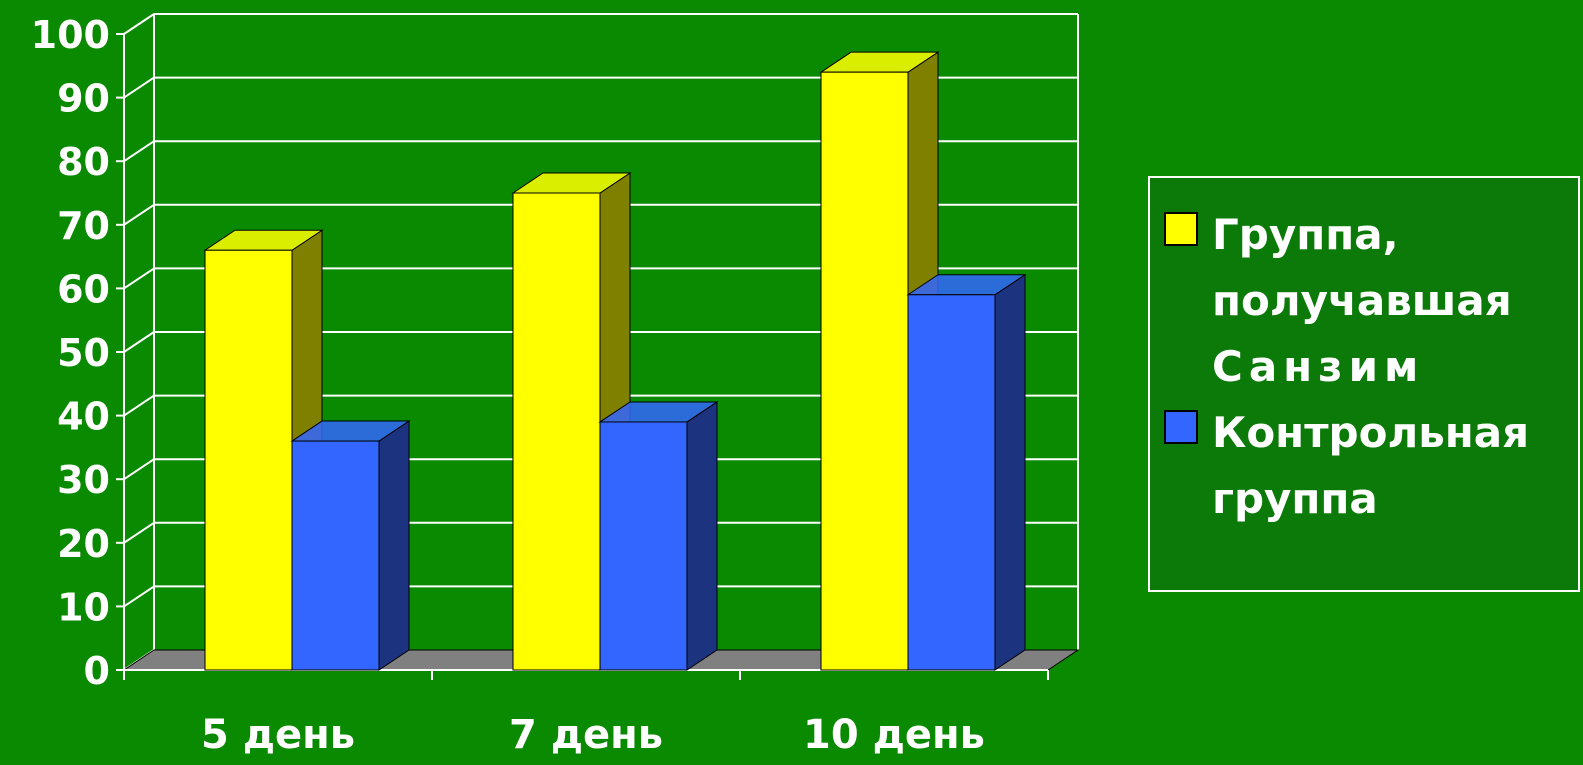 This screenshot has width=1583, height=765. I want to click on y-tick-label: 60, so click(83, 289).